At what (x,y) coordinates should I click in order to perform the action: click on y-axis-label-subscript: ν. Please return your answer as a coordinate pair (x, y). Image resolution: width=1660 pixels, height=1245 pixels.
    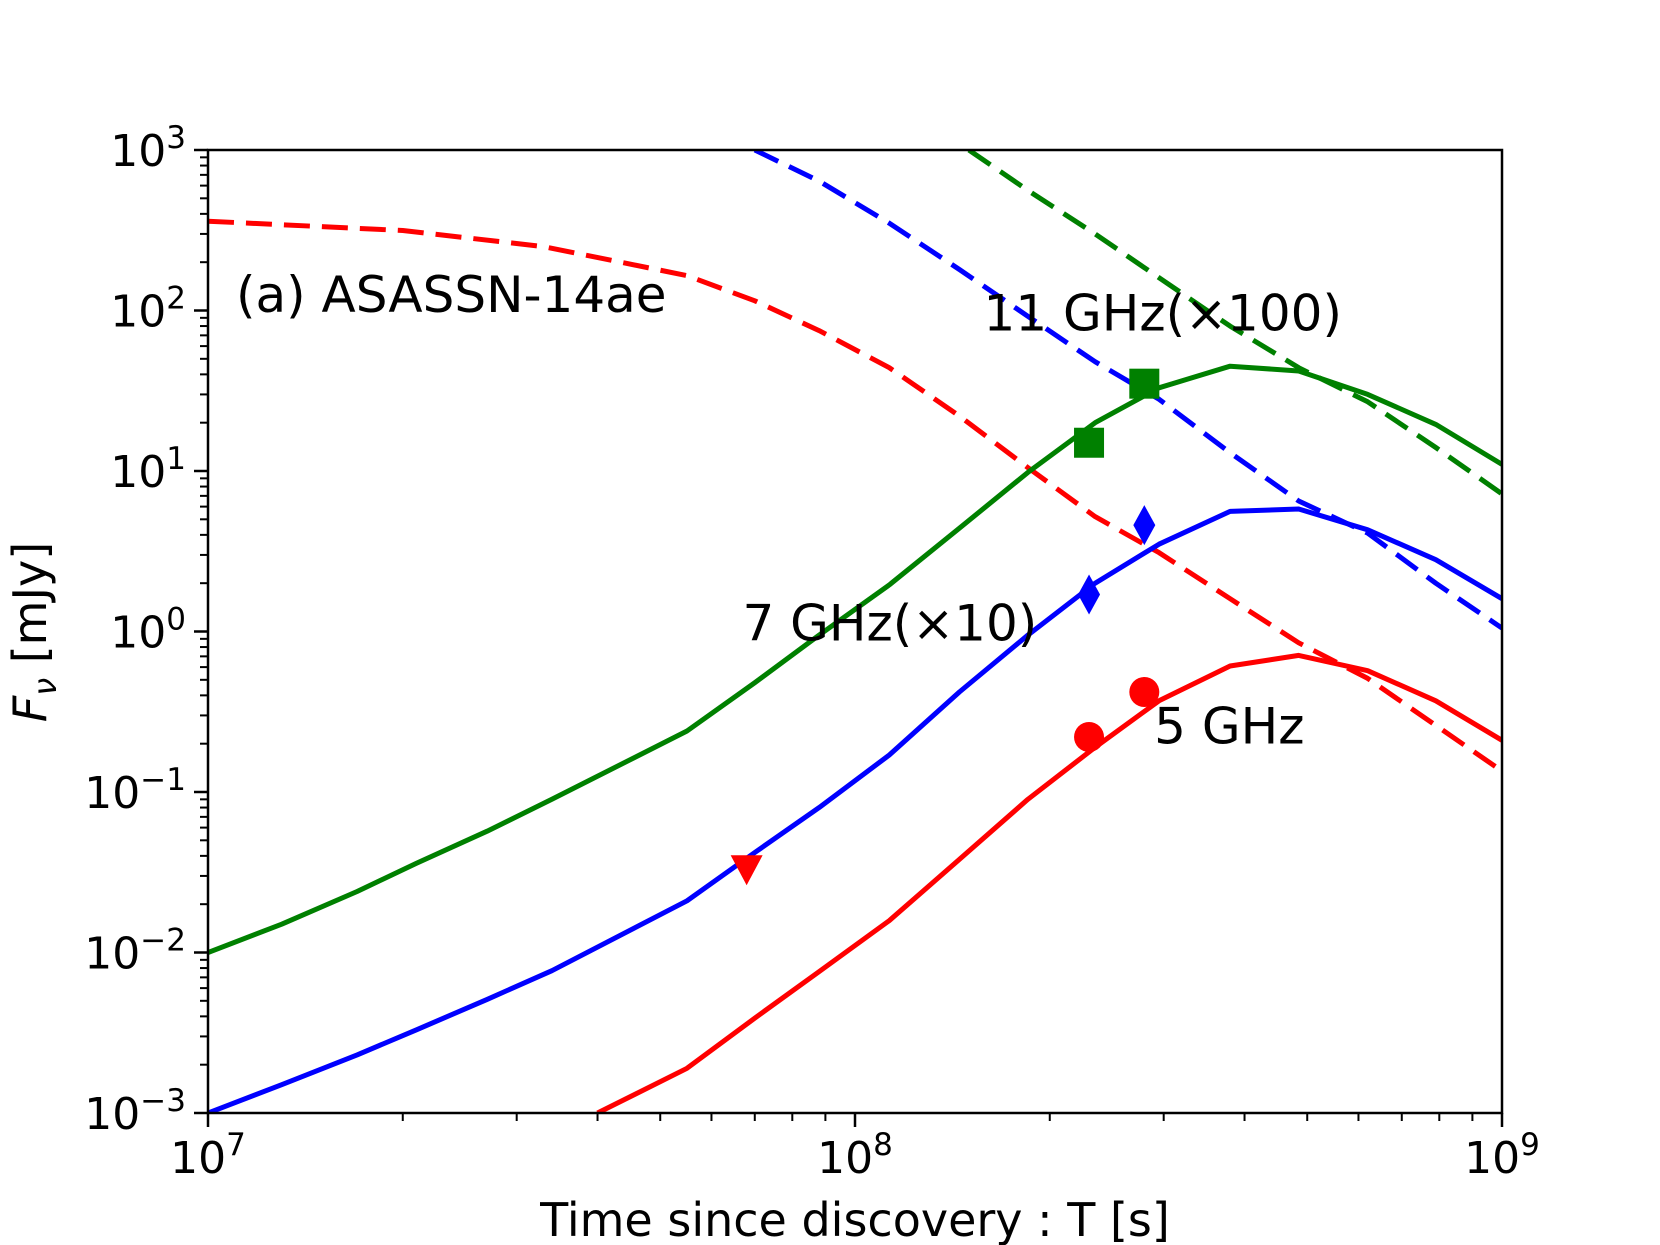
    Looking at the image, I should click on (45, 687).